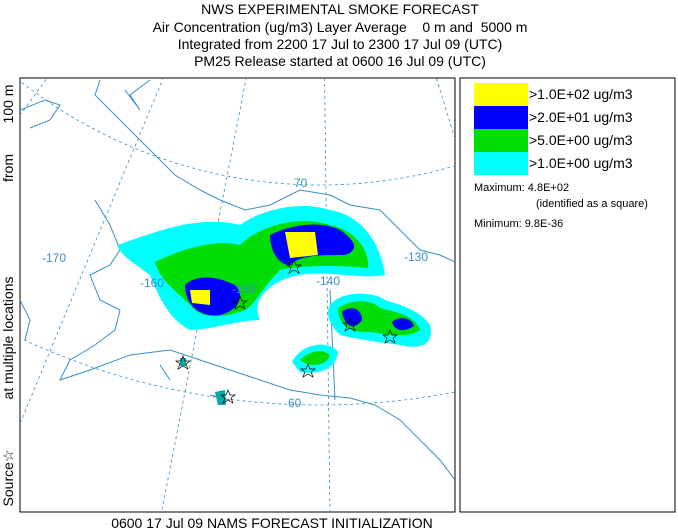  I want to click on minimum: Minimum: 9.8E-36, so click(518, 224).